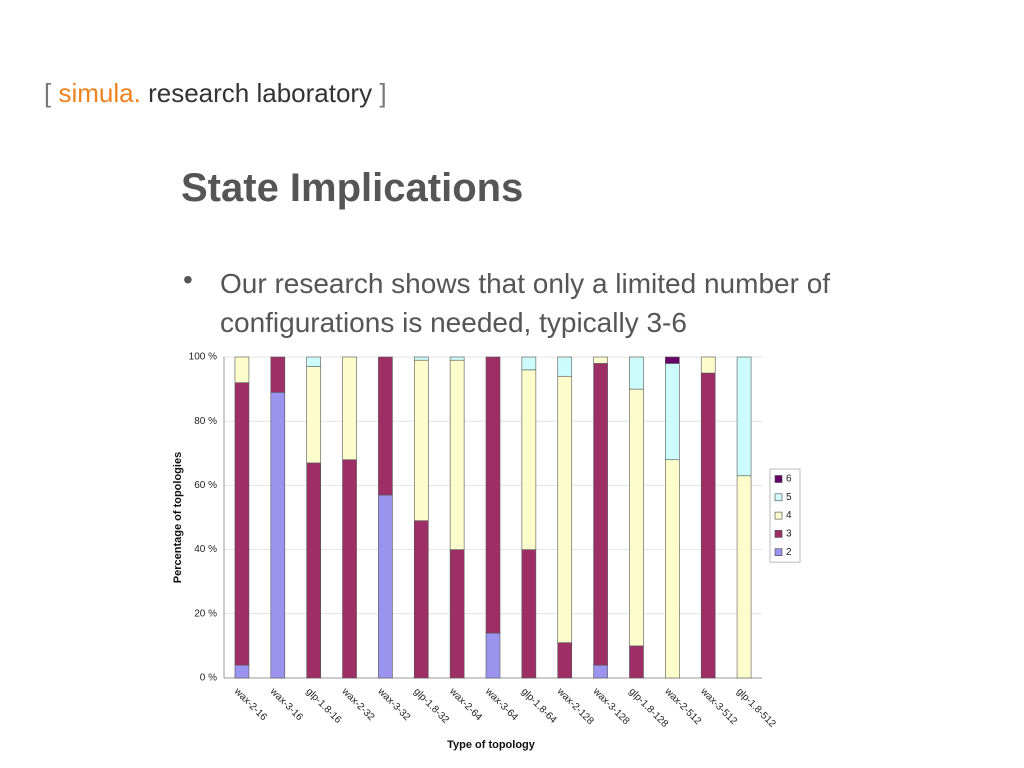  I want to click on y-tick-label: 80 %, so click(205, 421).